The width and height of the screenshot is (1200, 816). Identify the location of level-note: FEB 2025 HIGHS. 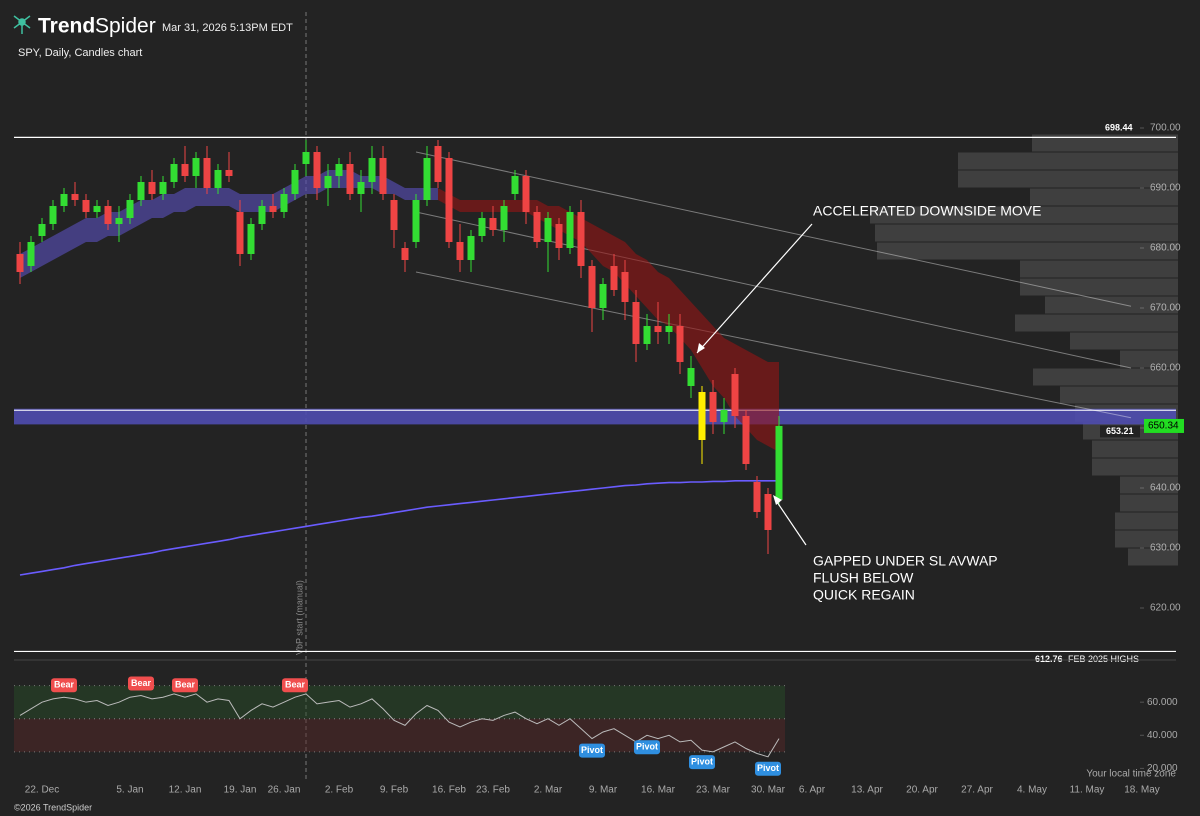
(1103, 659).